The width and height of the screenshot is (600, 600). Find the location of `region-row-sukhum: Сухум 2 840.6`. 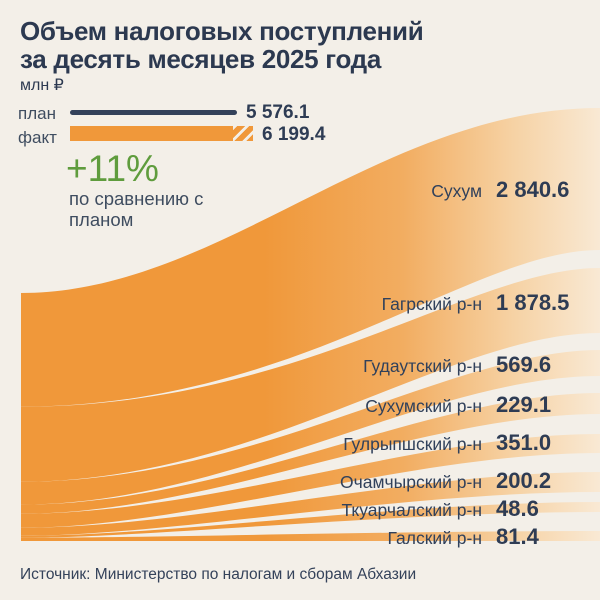

region-row-sukhum: Сухум 2 840.6 is located at coordinates (290, 190).